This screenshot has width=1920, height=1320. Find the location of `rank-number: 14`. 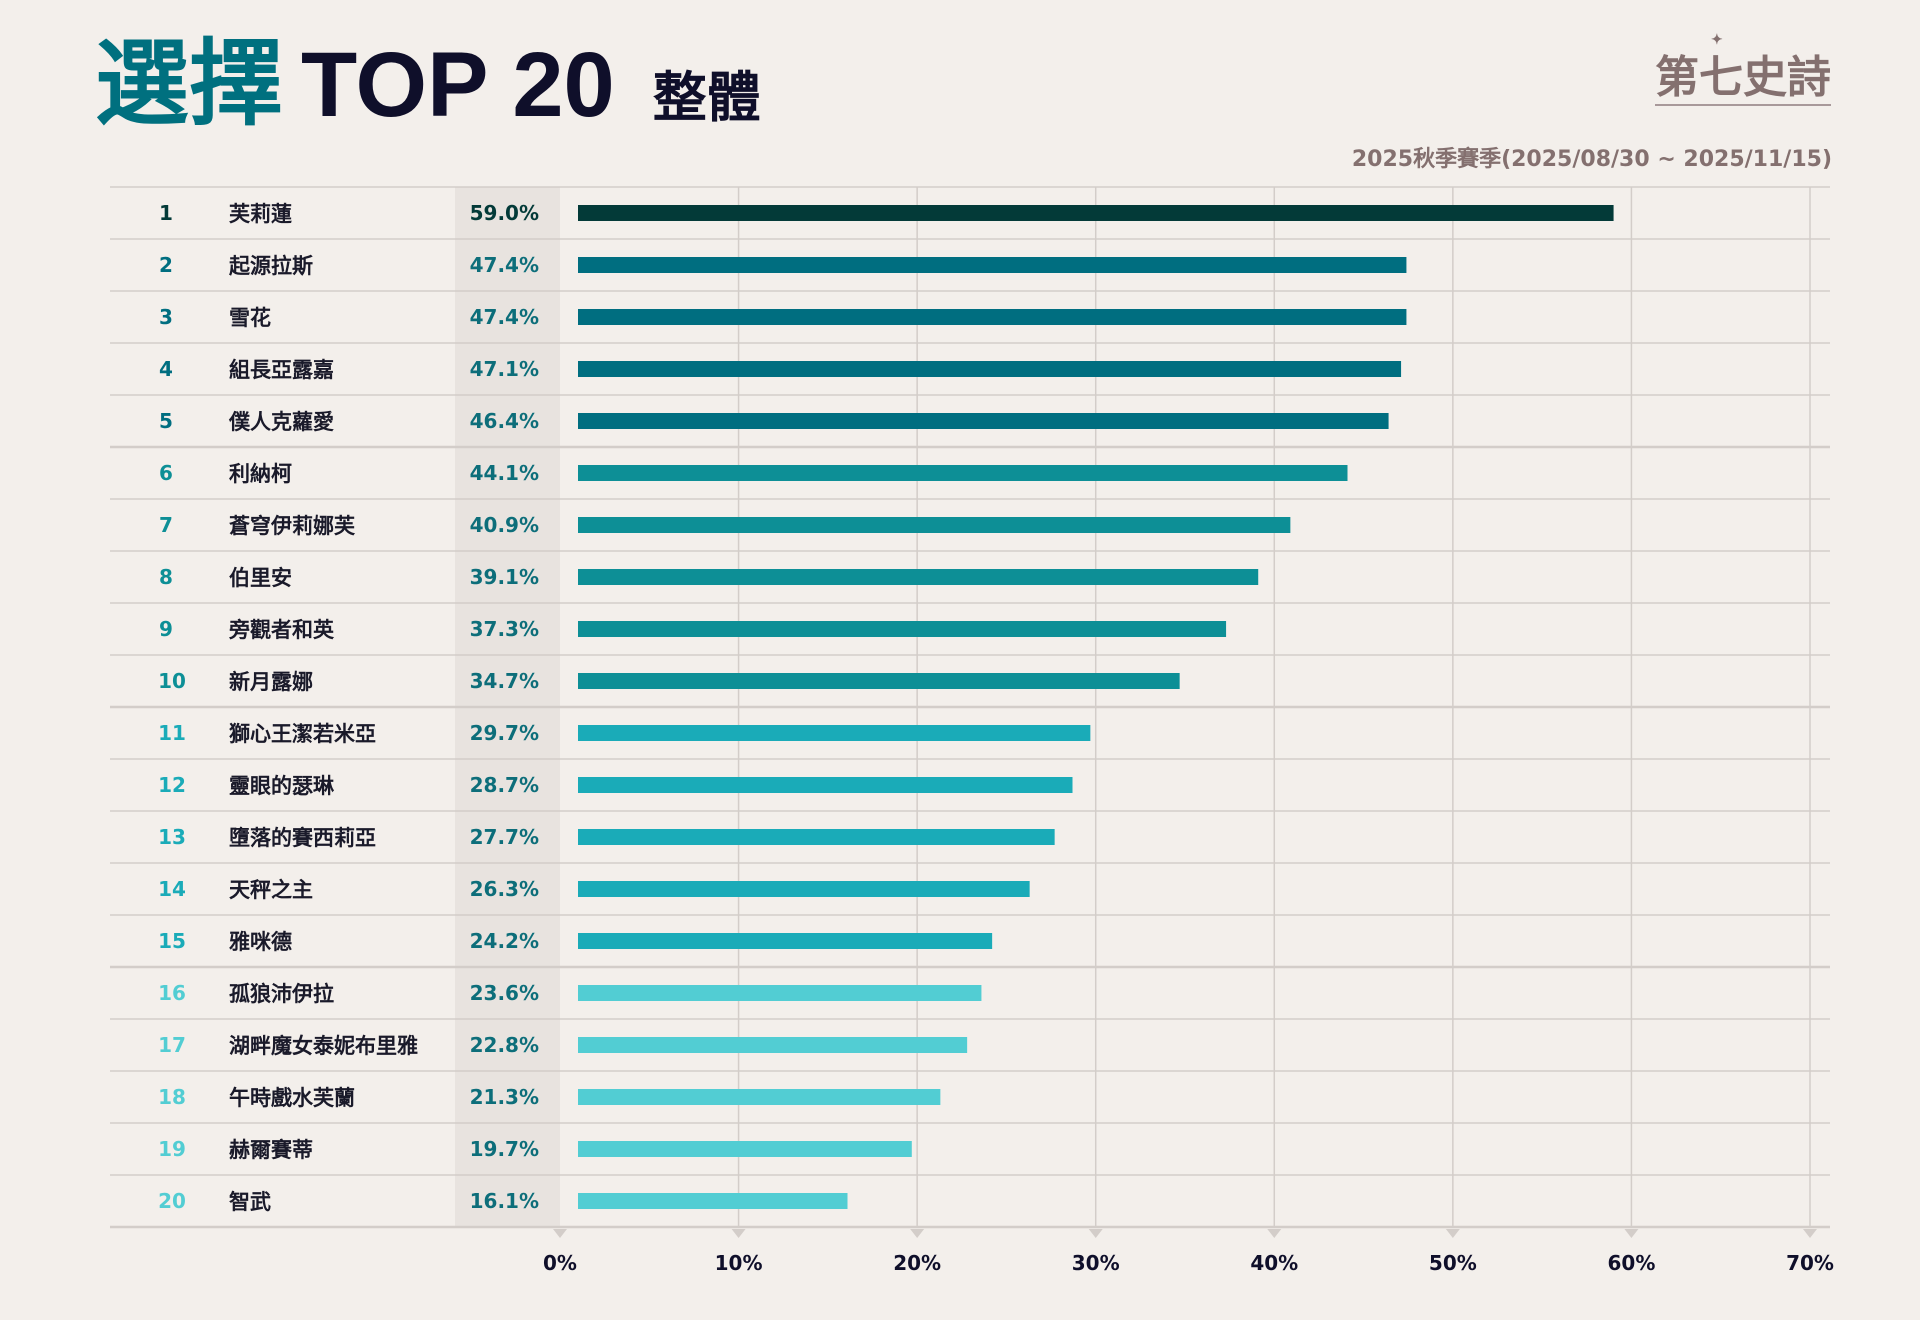

rank-number: 14 is located at coordinates (172, 889).